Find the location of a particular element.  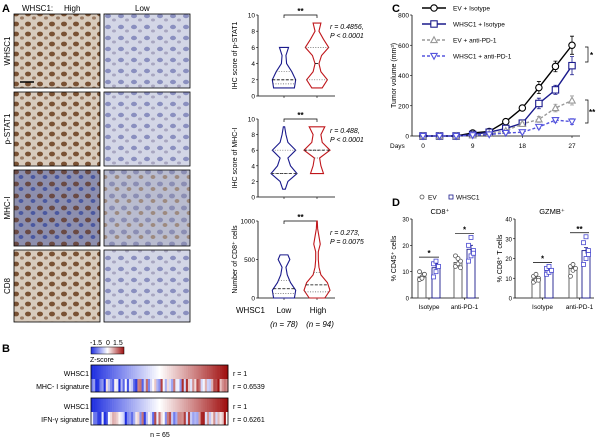

significance-label: * is located at coordinates (429, 253).